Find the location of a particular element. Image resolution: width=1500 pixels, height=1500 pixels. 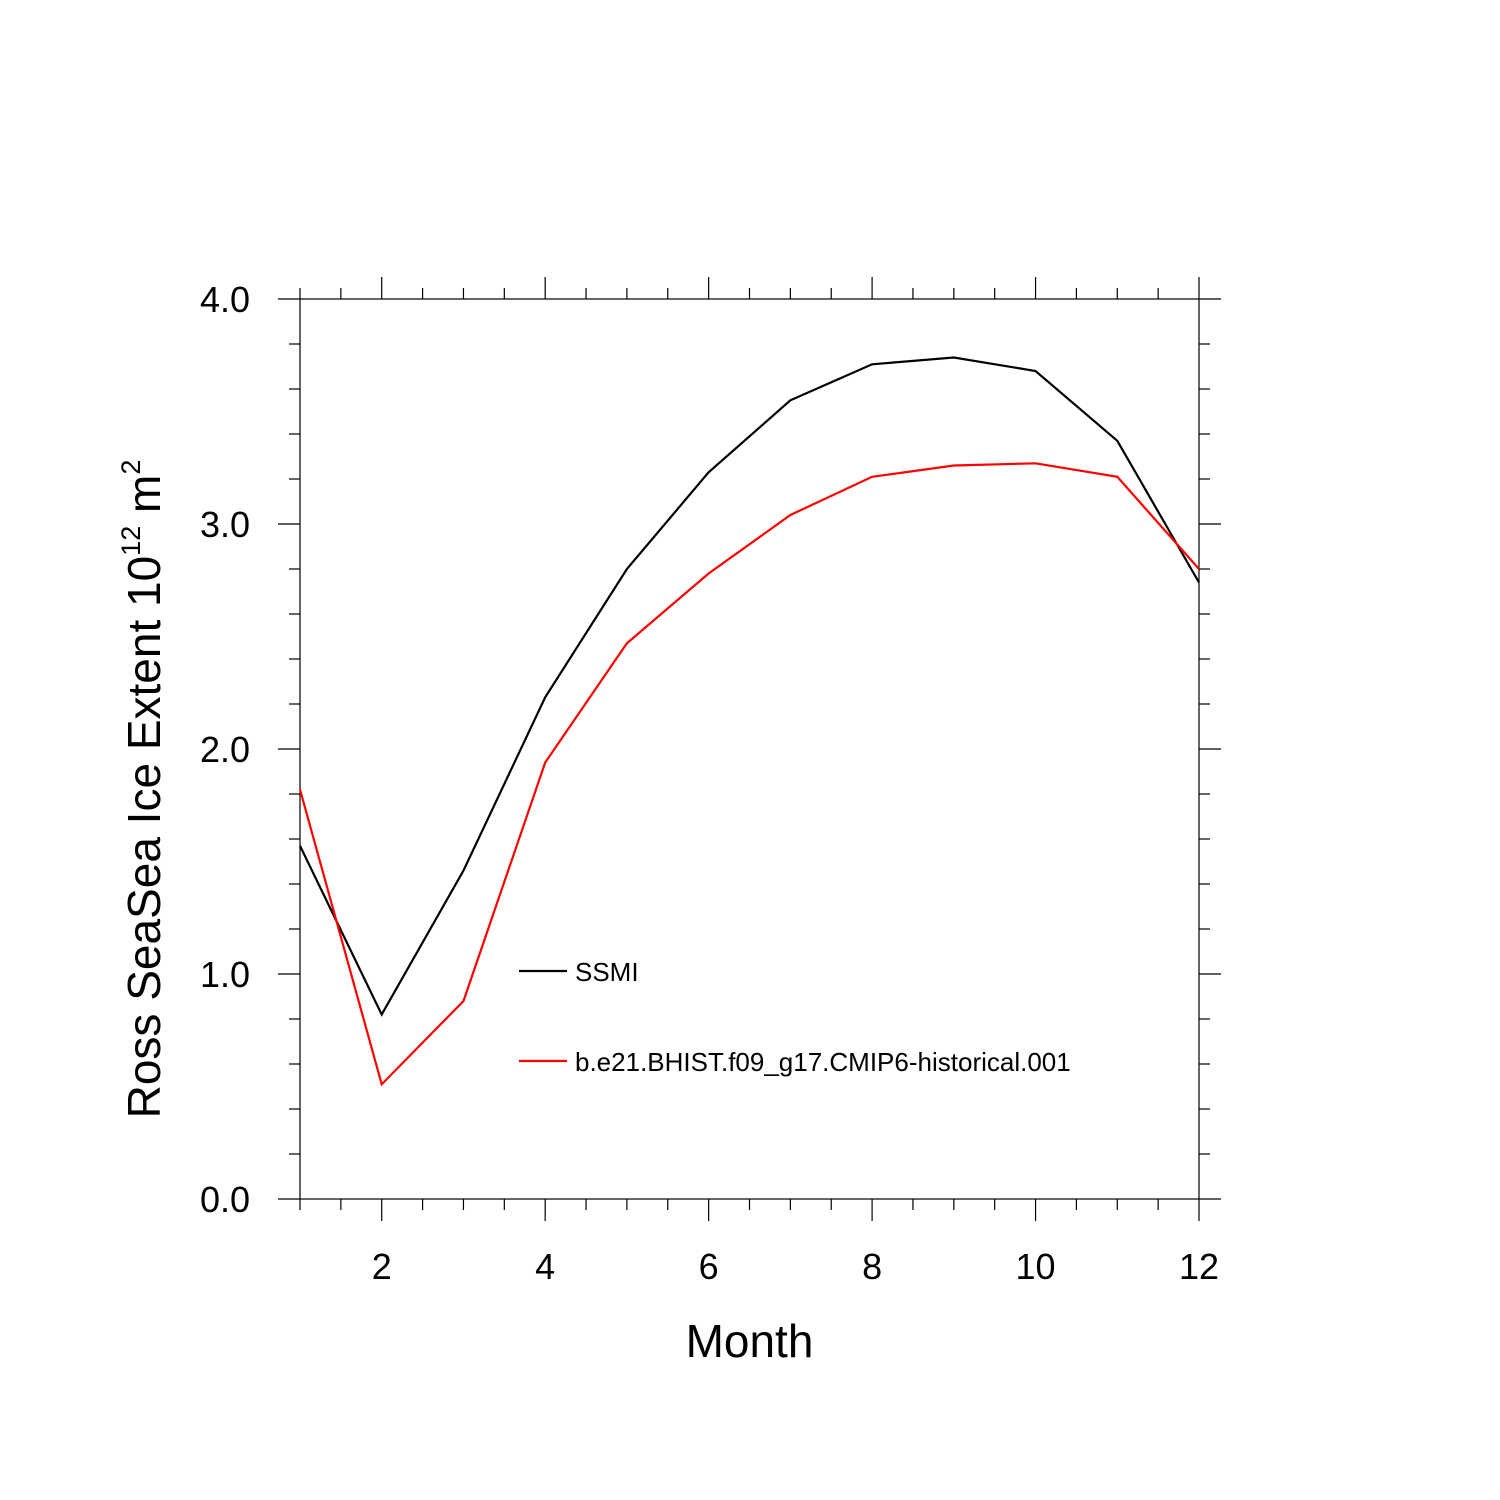

y-axis-title-exponent-2: 2 is located at coordinates (131, 467).